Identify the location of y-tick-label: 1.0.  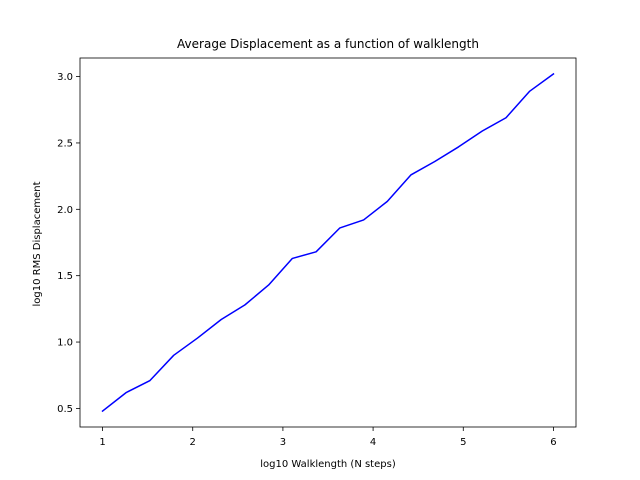
(65, 343).